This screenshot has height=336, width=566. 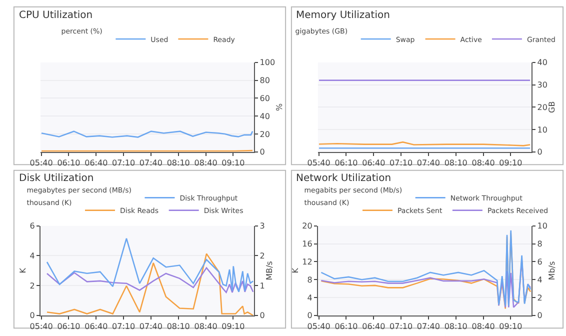 What do you see at coordinates (265, 81) in the screenshot?
I see `y2-tick-label: 80` at bounding box center [265, 81].